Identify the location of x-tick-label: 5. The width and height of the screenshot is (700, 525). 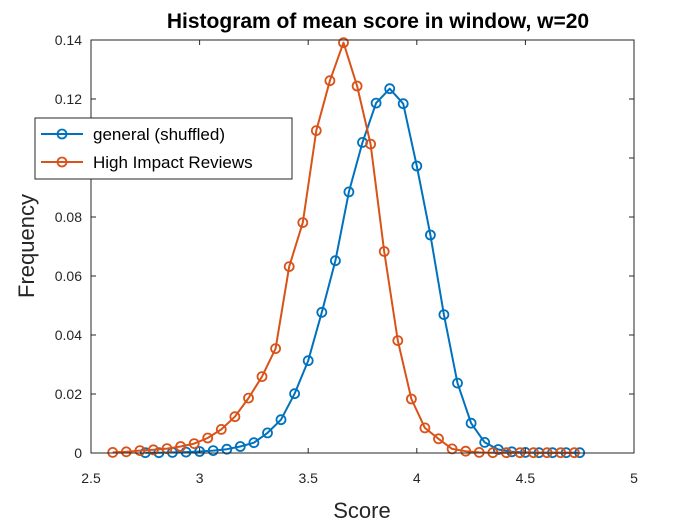
(634, 478).